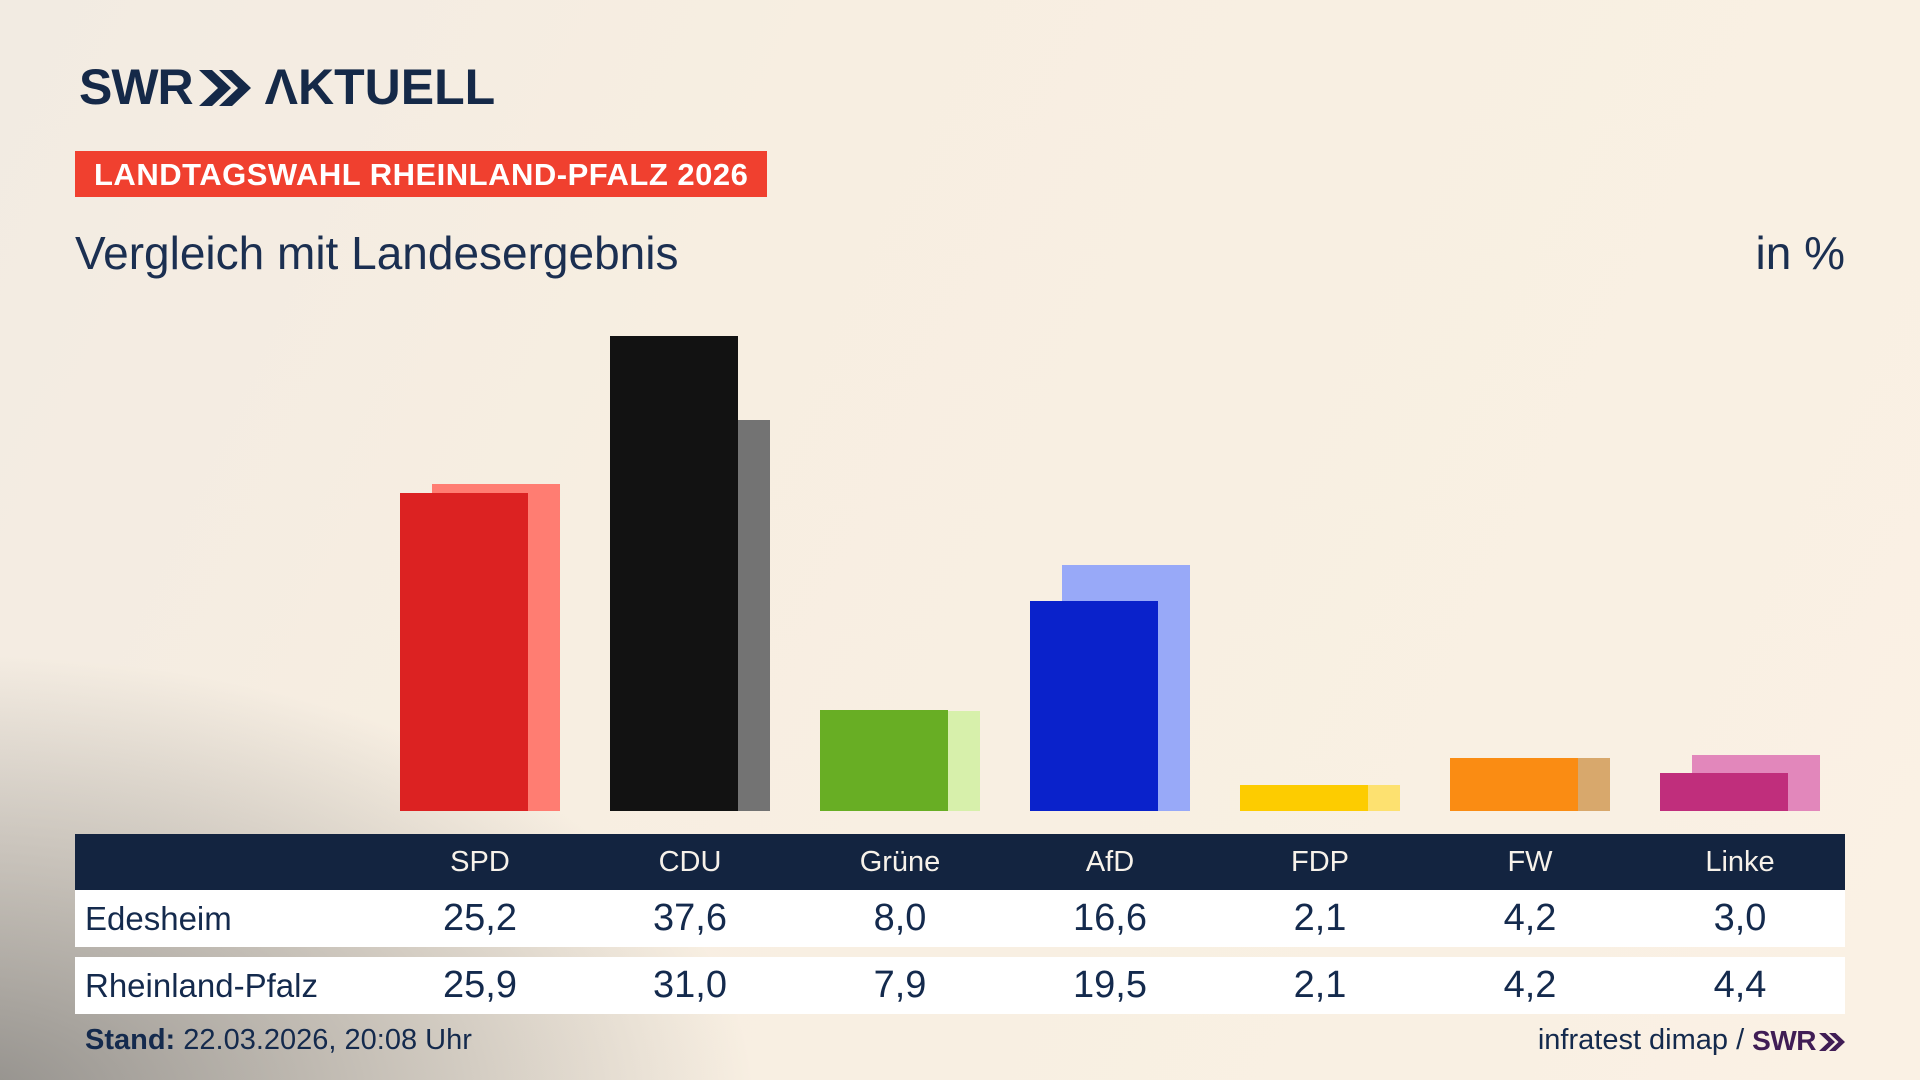  I want to click on column-header-afd: AfD, so click(1110, 861).